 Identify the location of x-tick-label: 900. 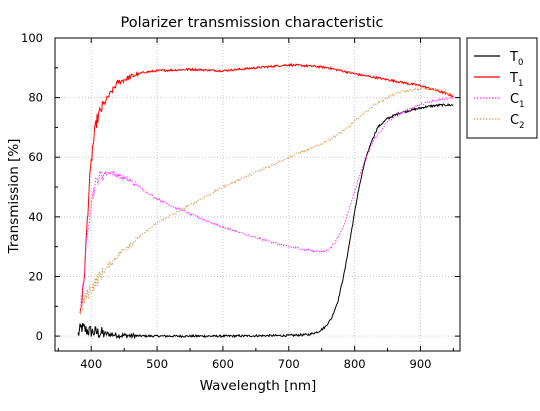
(421, 364).